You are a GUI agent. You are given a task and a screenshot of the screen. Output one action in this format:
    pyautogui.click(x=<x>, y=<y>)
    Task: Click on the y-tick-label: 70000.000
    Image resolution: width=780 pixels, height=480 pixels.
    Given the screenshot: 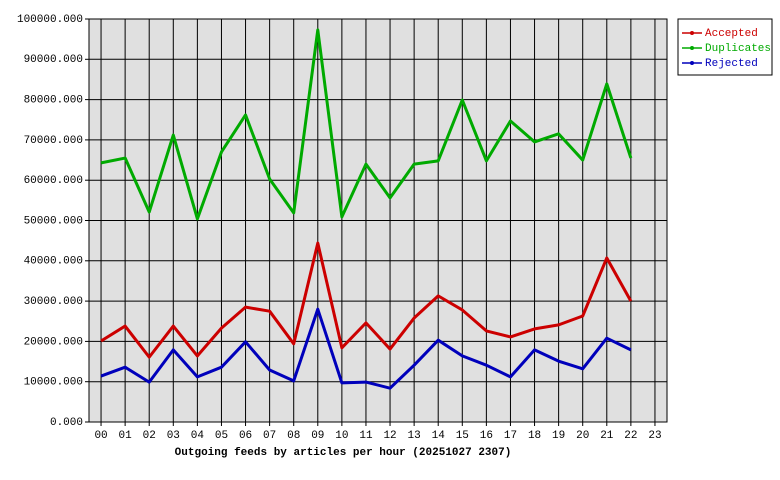 What is the action you would take?
    pyautogui.click(x=53, y=141)
    